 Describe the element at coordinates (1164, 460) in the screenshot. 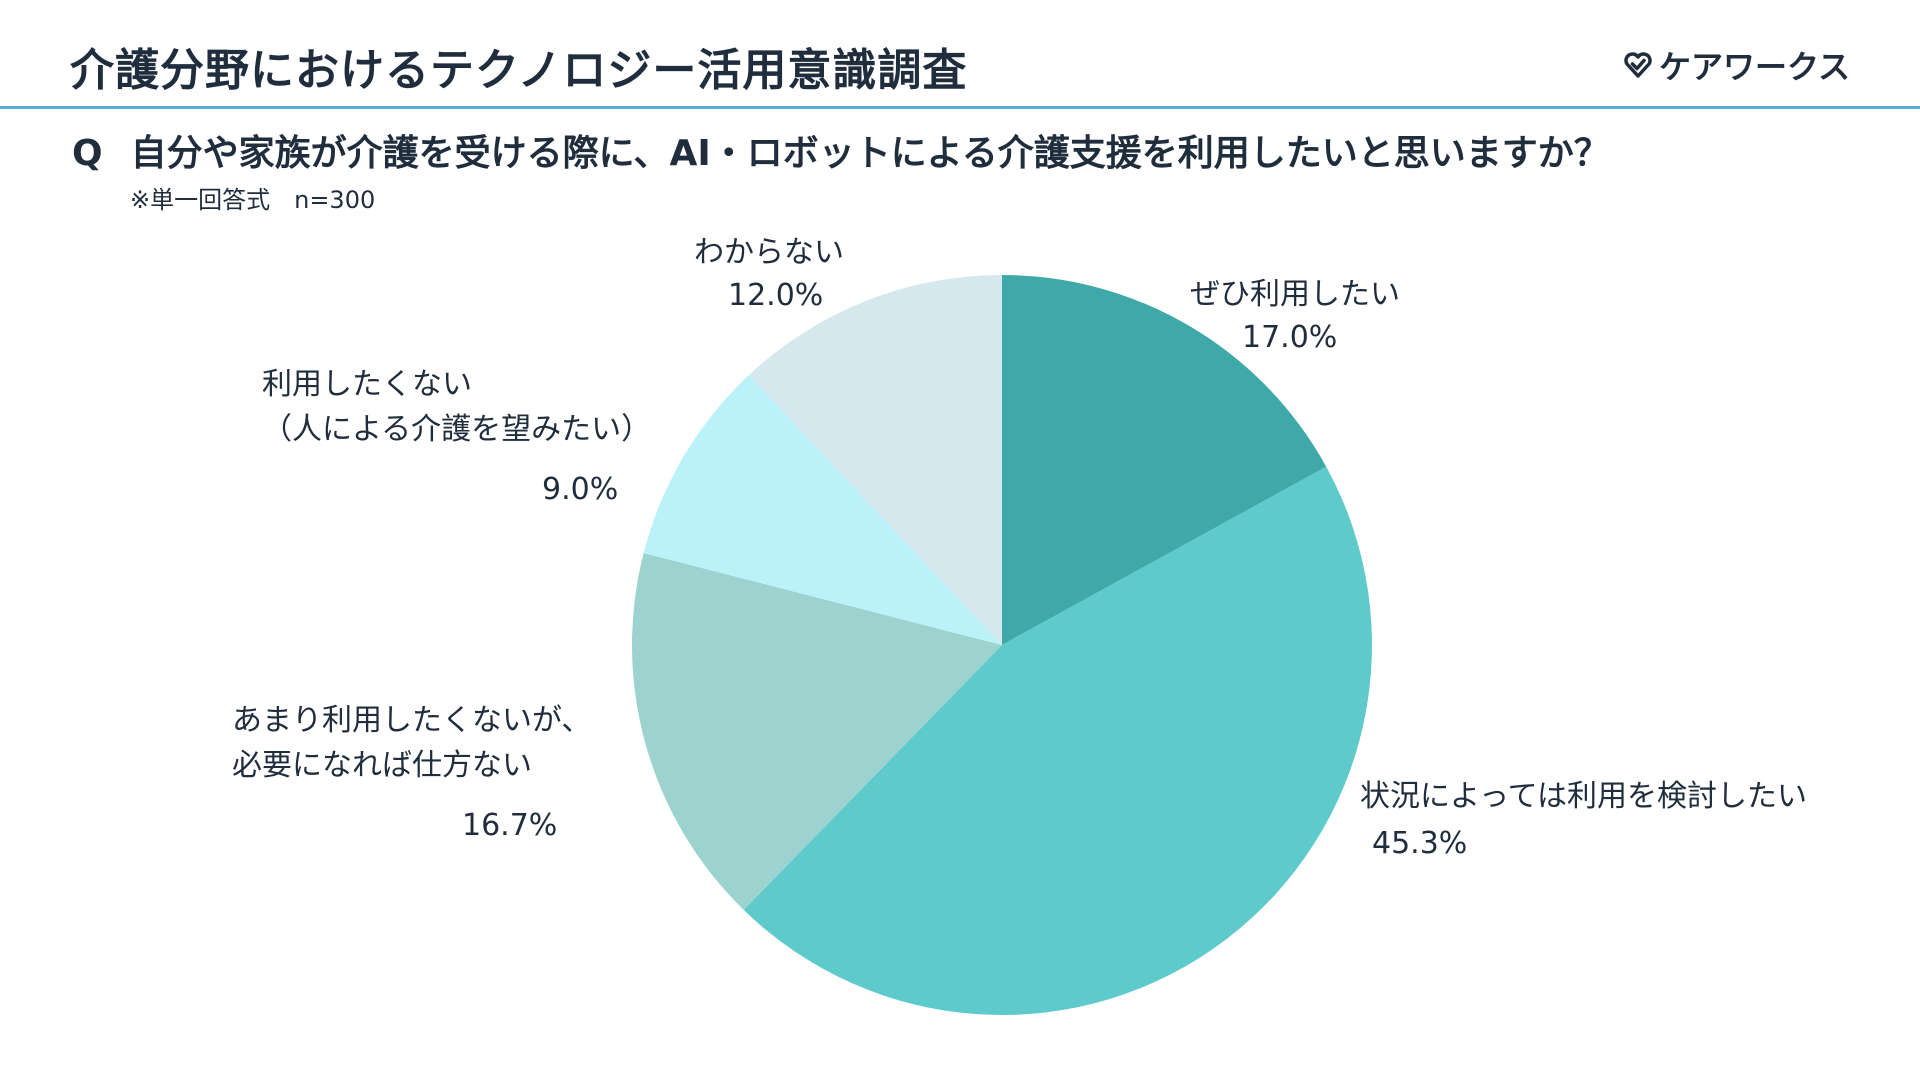

I see `slice-want` at that location.